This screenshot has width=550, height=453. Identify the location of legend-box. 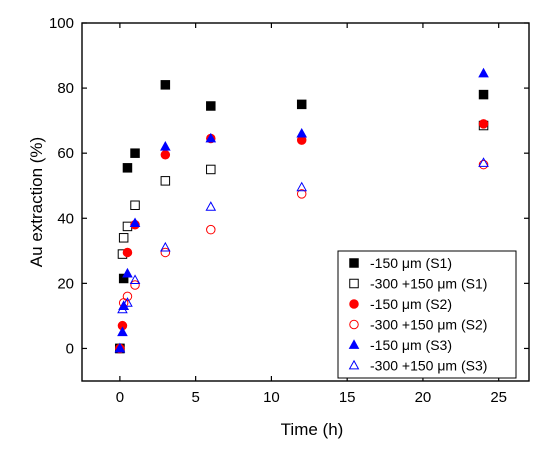
(427, 314).